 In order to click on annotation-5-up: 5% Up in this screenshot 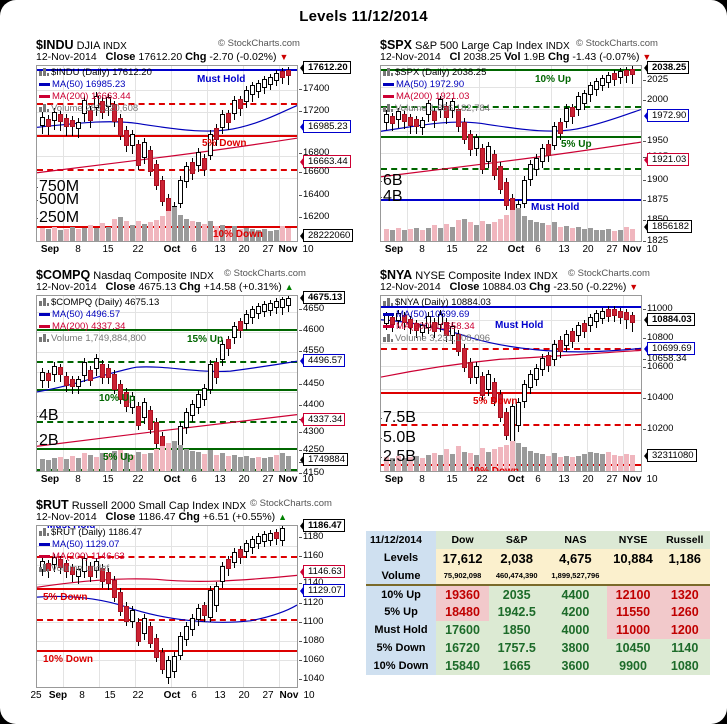, I will do `click(118, 457)`.